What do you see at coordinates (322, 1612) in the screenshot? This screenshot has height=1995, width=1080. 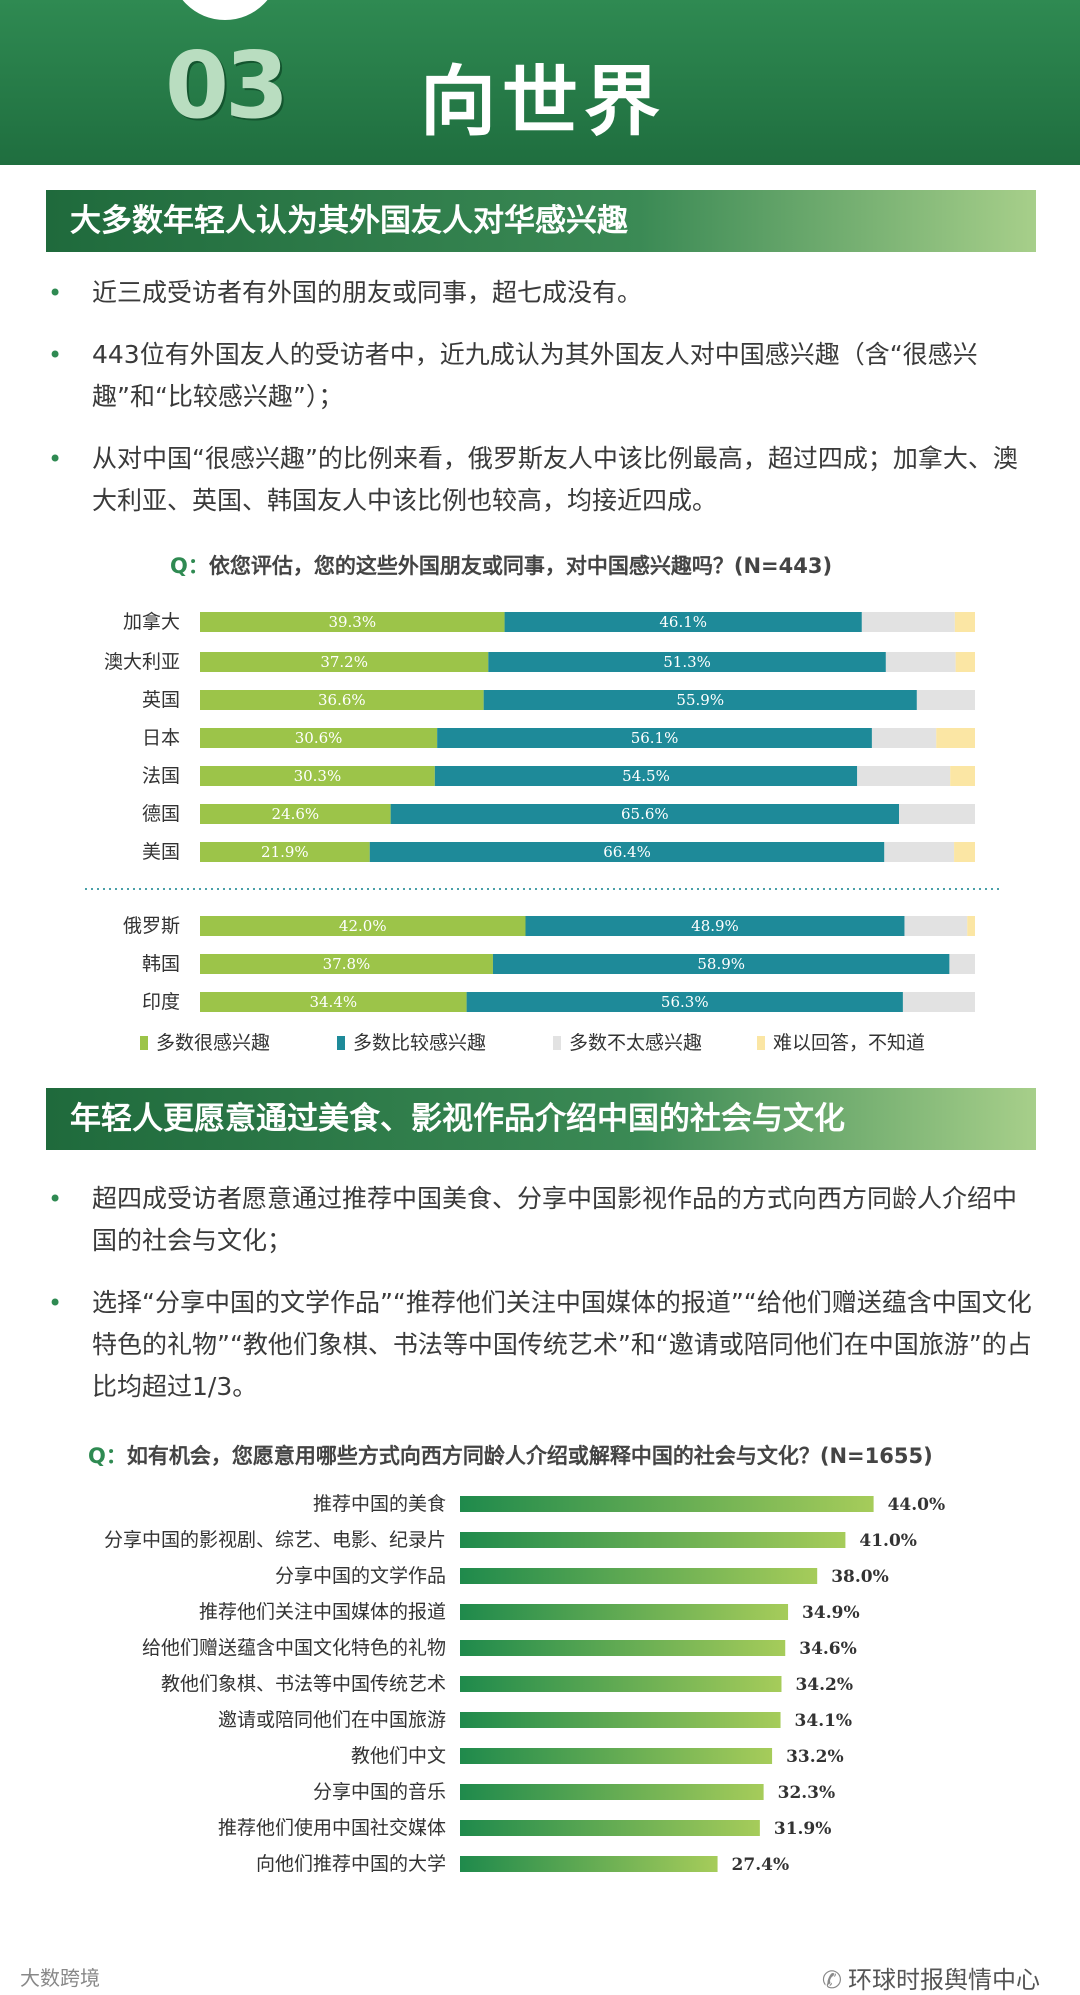 I see `category-label: 推荐他们关注中国媒体的报道` at bounding box center [322, 1612].